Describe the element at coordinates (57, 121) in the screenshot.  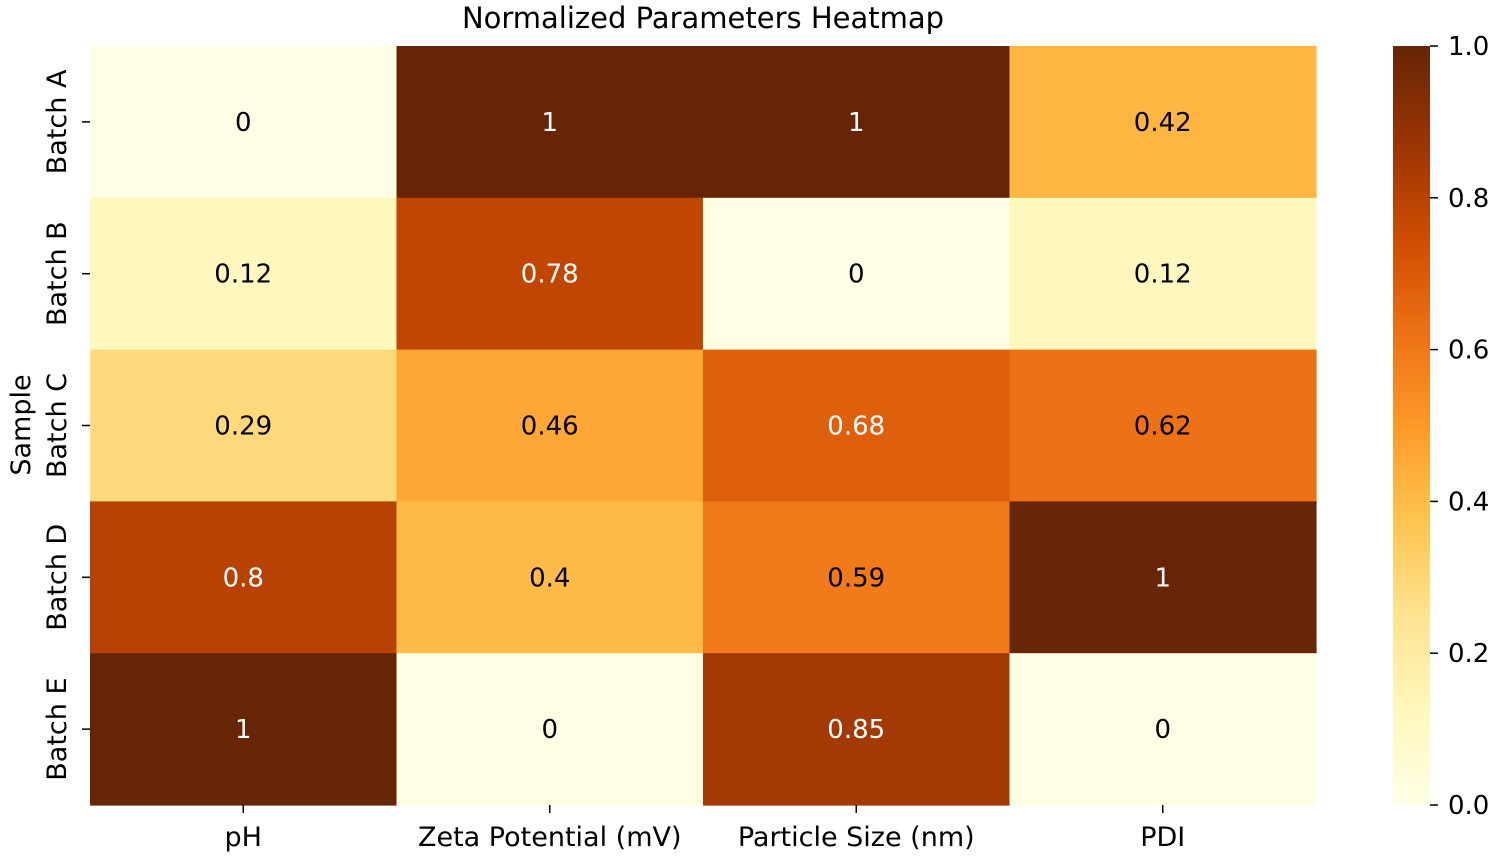
I see `y-tick-label: Batch A` at that location.